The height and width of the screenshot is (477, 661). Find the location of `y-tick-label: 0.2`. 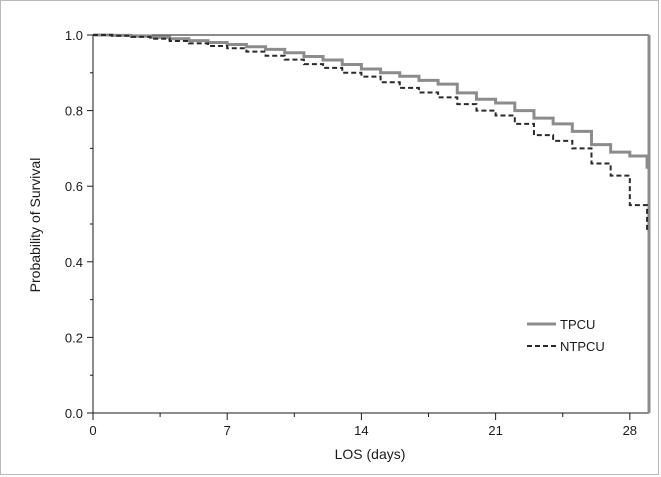

y-tick-label: 0.2 is located at coordinates (74, 337).